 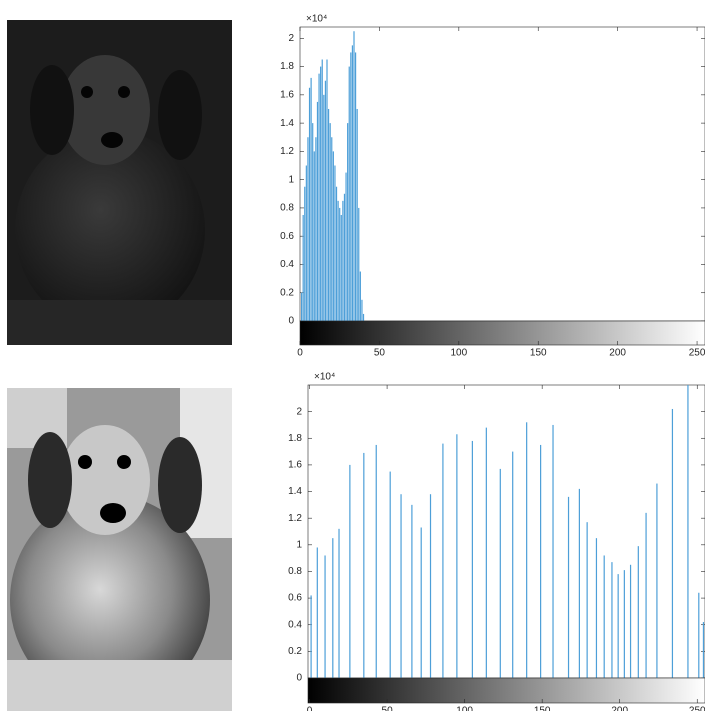 I want to click on y-tick-label: 0.6, so click(x=287, y=236).